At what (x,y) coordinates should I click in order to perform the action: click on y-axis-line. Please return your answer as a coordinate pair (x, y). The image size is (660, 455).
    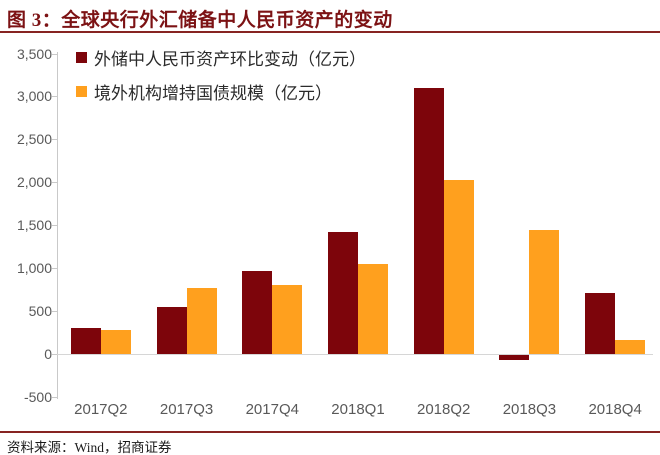
    Looking at the image, I should click on (57, 225).